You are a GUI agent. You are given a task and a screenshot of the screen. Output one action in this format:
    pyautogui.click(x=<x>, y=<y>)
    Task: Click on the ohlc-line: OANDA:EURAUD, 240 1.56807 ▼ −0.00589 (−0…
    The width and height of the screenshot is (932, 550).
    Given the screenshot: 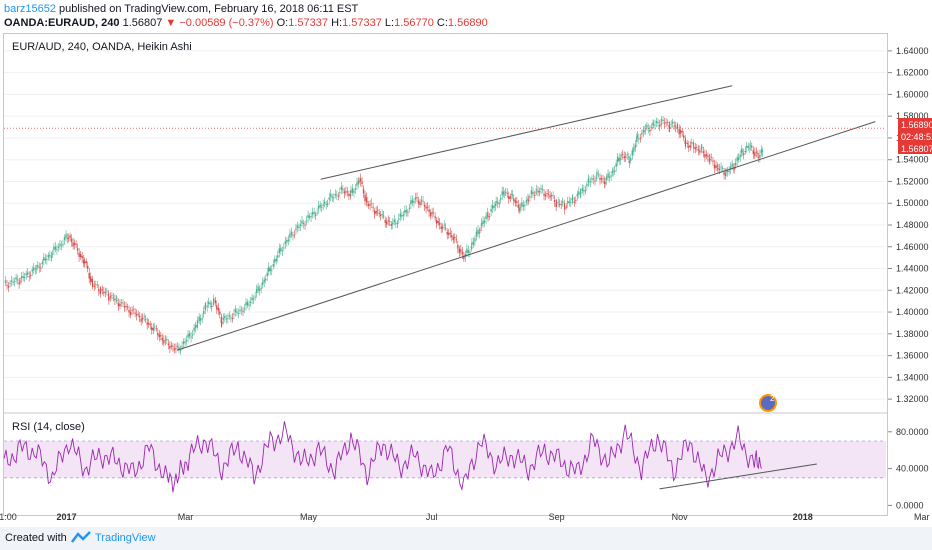 What is the action you would take?
    pyautogui.click(x=246, y=23)
    